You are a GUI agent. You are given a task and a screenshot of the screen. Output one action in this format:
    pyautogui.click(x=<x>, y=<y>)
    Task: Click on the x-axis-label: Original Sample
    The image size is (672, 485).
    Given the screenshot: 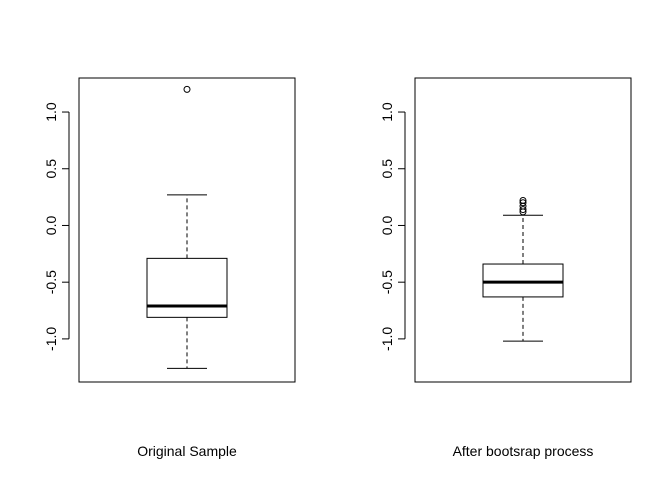 What is the action you would take?
    pyautogui.click(x=187, y=451)
    